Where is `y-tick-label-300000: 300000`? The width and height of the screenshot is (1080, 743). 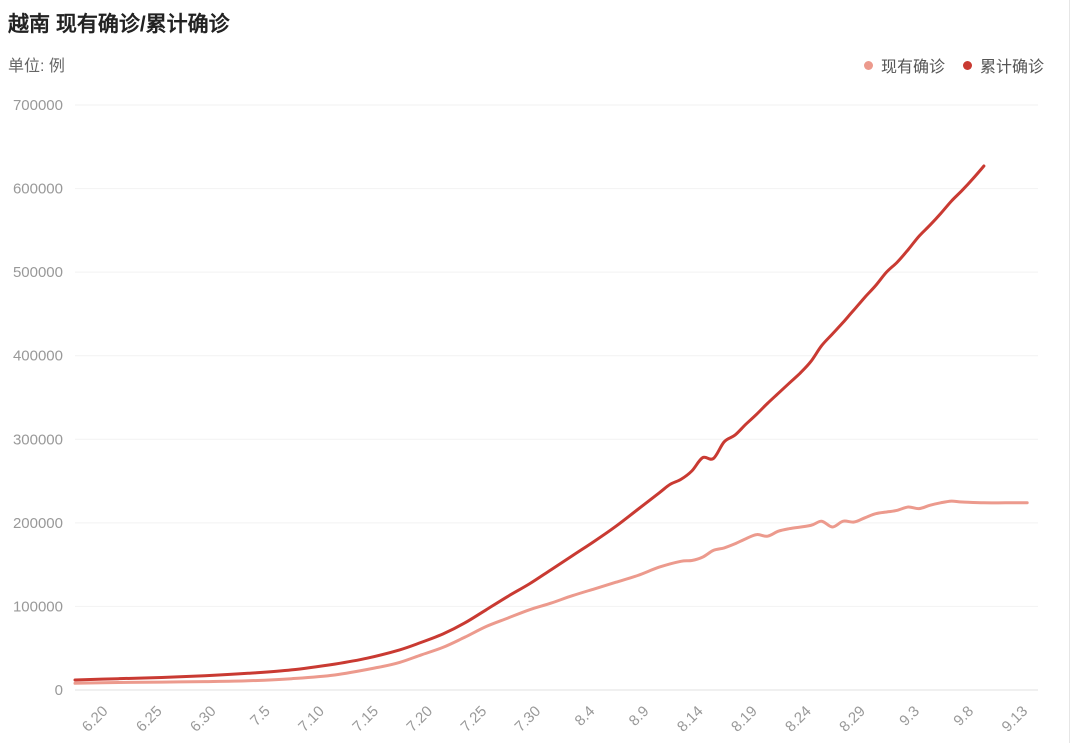
y-tick-label-300000: 300000 is located at coordinates (38, 439).